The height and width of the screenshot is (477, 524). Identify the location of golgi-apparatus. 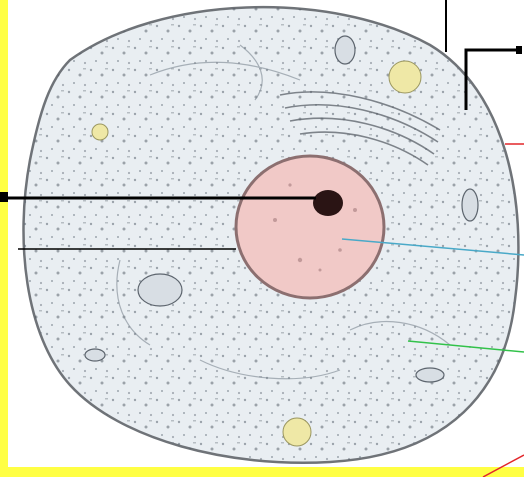
(360, 128).